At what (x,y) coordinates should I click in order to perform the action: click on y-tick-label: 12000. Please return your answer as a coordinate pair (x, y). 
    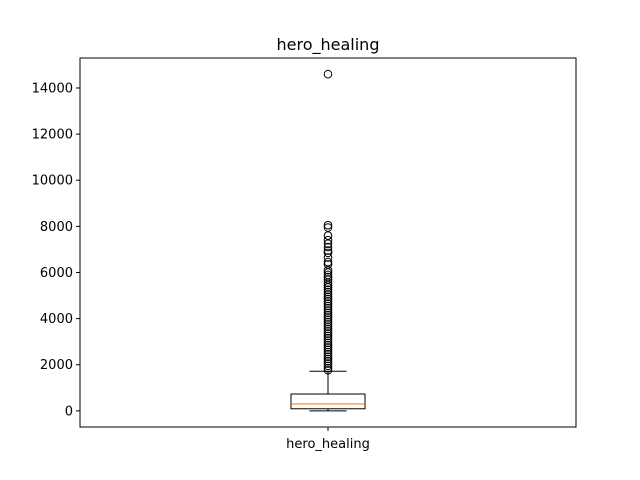
    Looking at the image, I should click on (52, 135).